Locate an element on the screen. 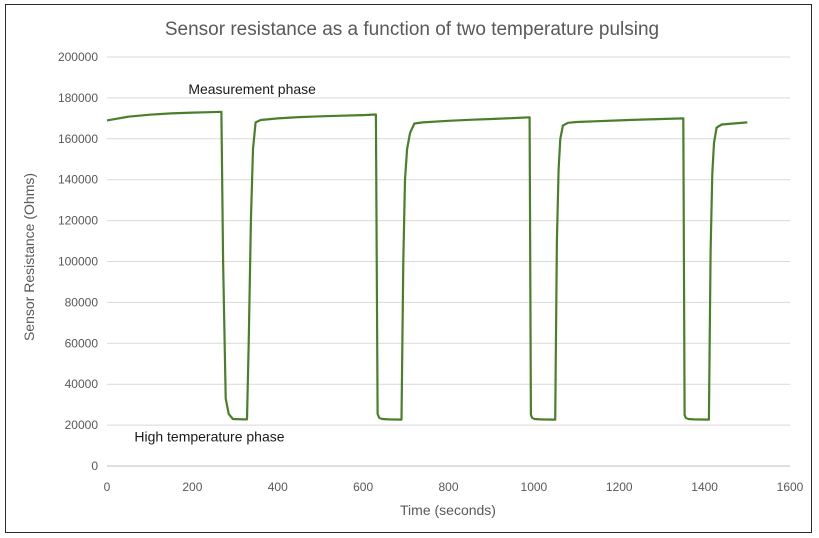  y-tick-label: 160000 is located at coordinates (78, 139).